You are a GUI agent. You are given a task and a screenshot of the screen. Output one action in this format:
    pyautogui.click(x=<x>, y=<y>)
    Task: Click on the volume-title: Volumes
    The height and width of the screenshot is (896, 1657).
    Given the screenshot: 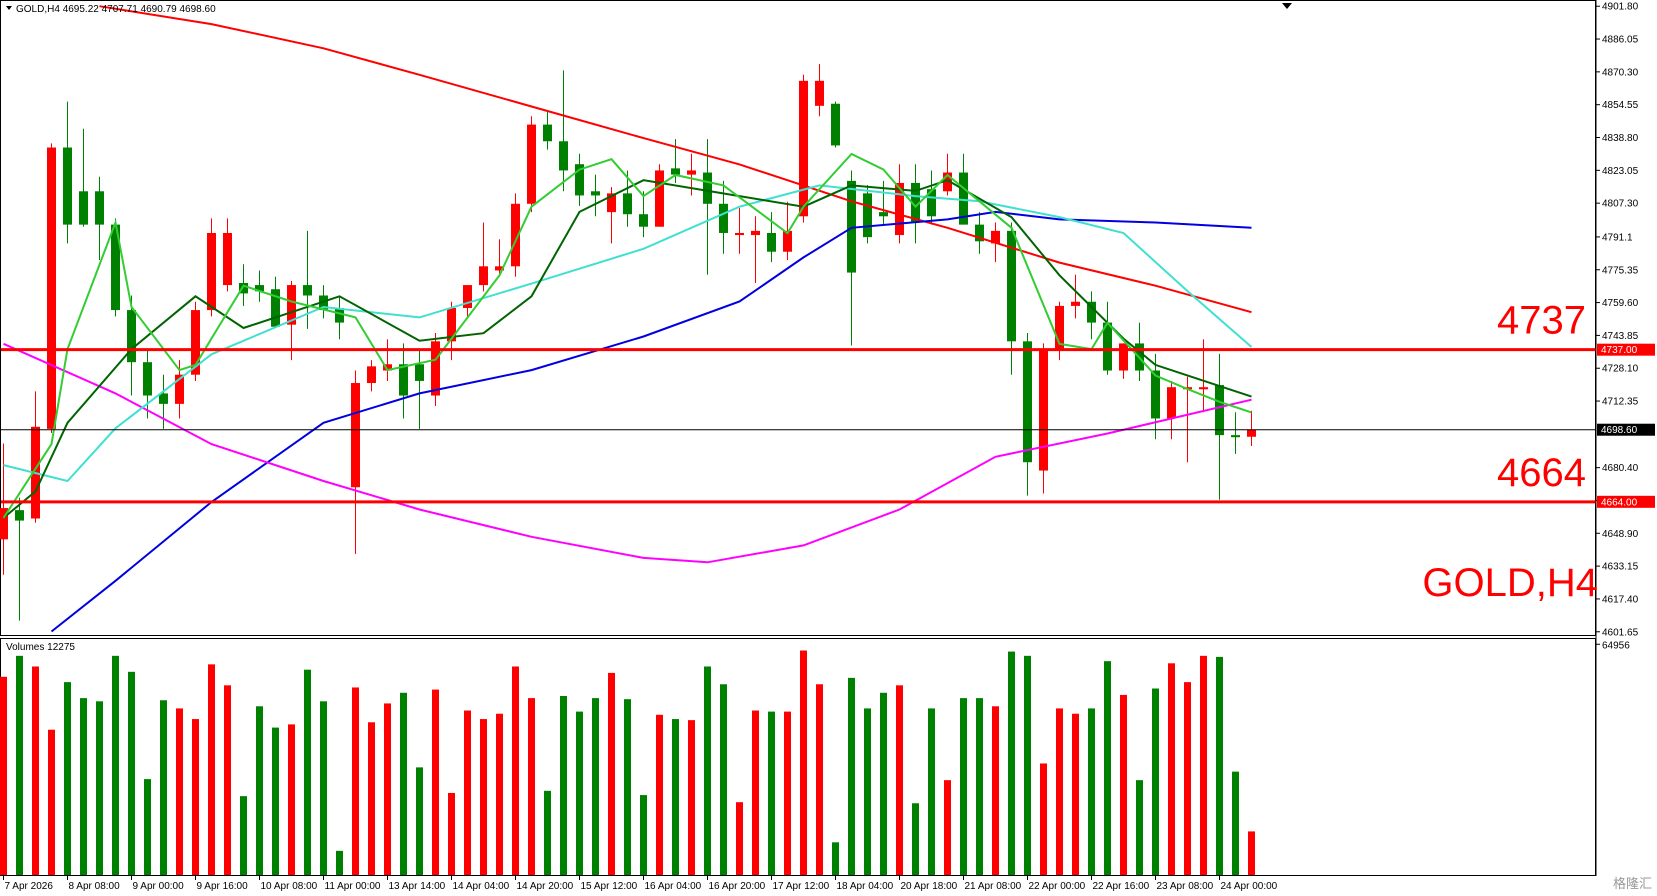 What is the action you would take?
    pyautogui.click(x=25, y=647)
    